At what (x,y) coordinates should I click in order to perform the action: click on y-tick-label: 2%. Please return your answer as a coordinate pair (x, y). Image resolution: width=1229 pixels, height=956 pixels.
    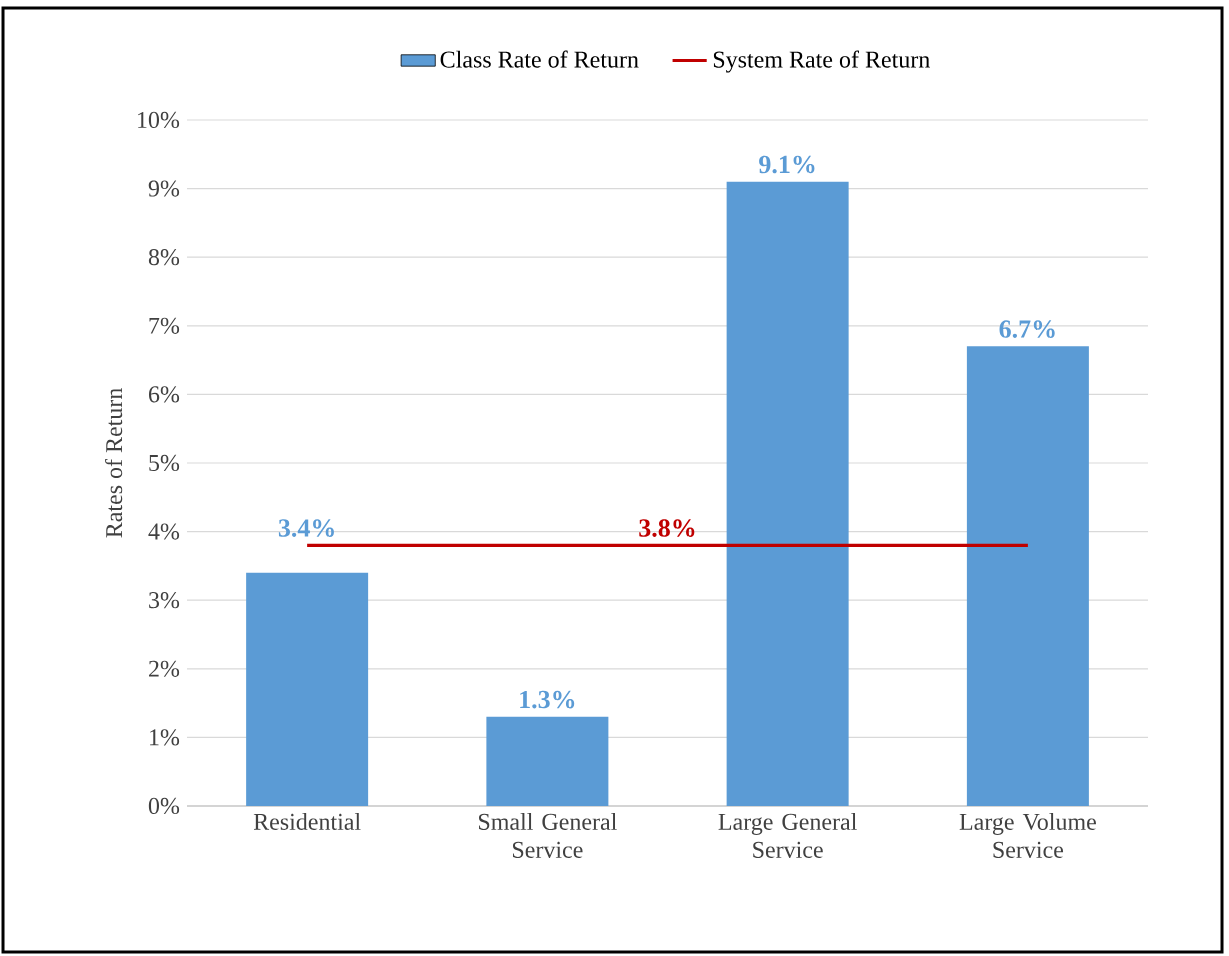
    Looking at the image, I should click on (164, 668).